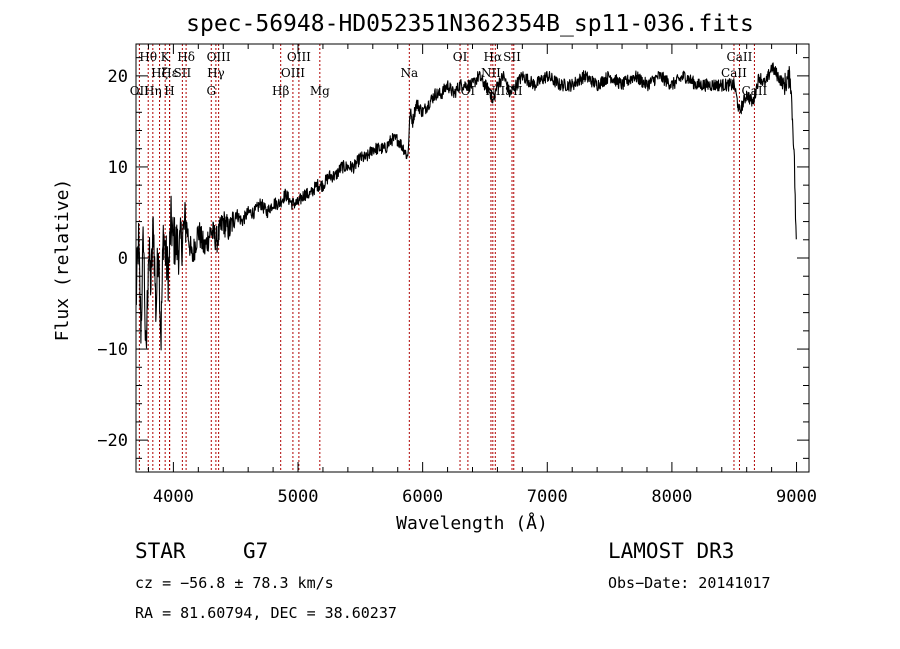 Image resolution: width=900 pixels, height=649 pixels. I want to click on spectral-line-label: Hβ, so click(280, 91).